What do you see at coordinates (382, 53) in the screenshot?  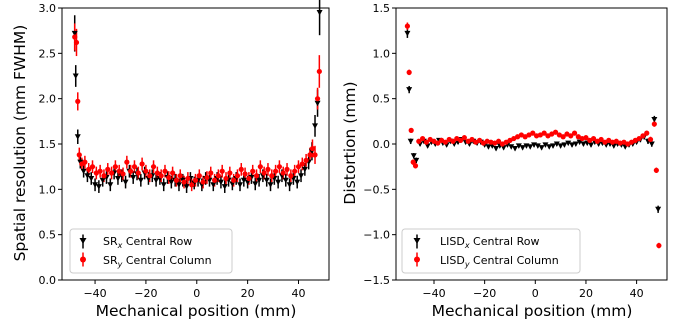 I see `y-tick-label: 1.0` at bounding box center [382, 53].